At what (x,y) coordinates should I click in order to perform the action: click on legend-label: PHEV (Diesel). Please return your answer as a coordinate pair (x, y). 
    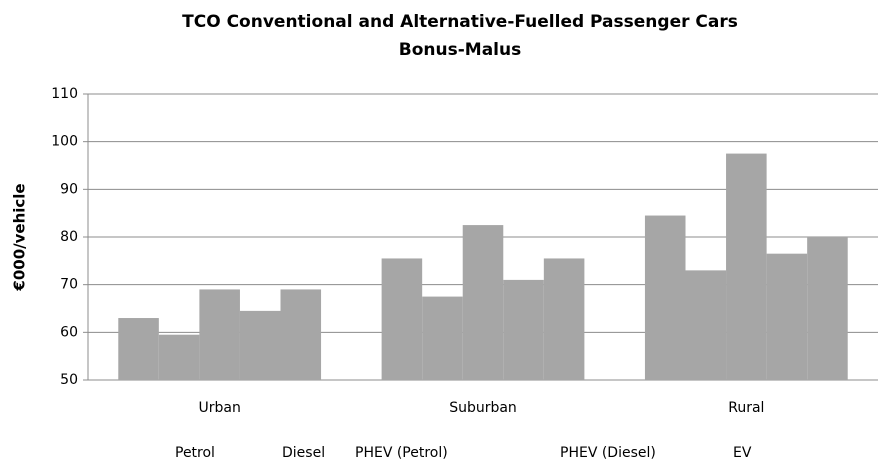
    Looking at the image, I should click on (608, 453).